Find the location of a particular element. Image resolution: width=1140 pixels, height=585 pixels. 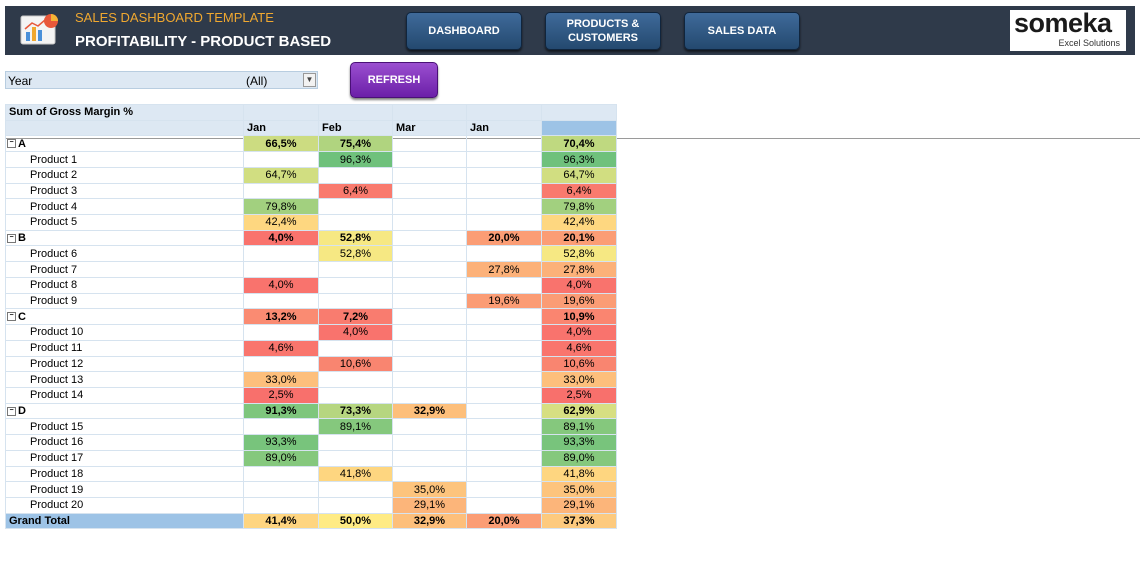

column-header: Feb is located at coordinates (355, 128).